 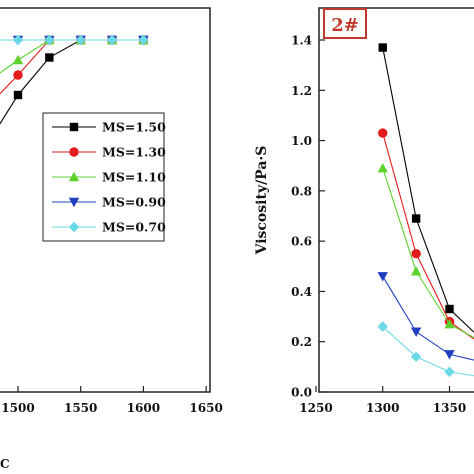 What do you see at coordinates (301, 292) in the screenshot?
I see `right-y-tick-label: 0.4` at bounding box center [301, 292].